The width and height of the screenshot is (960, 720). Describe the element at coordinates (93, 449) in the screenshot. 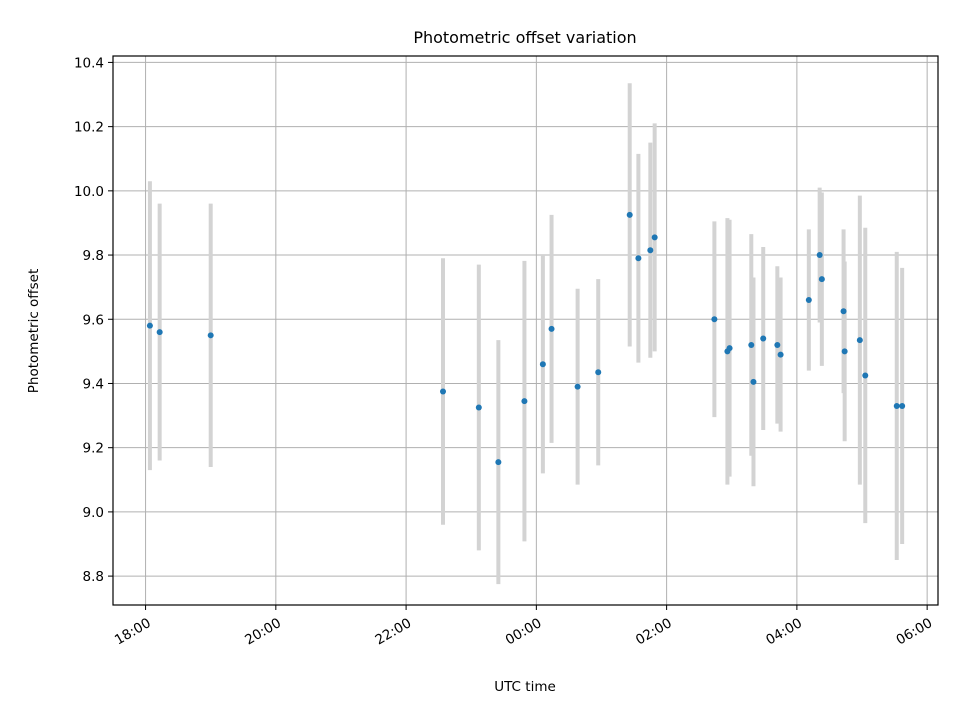

I see `y-tick-label: 9.2` at that location.